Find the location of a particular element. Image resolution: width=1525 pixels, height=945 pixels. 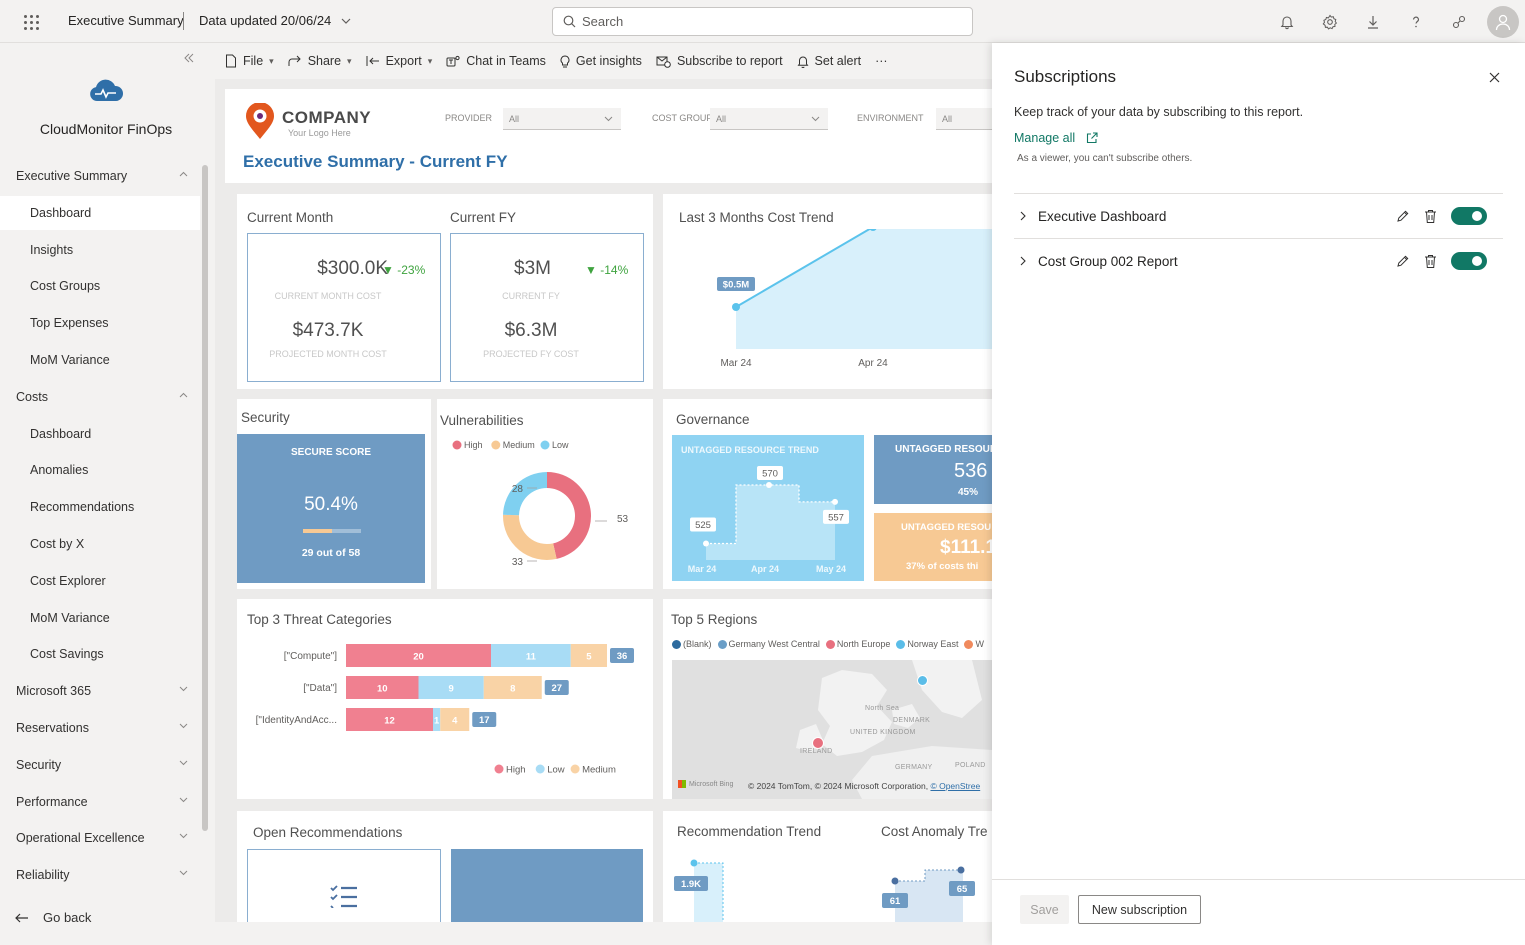

get-insights-button: Get insights is located at coordinates (601, 61).